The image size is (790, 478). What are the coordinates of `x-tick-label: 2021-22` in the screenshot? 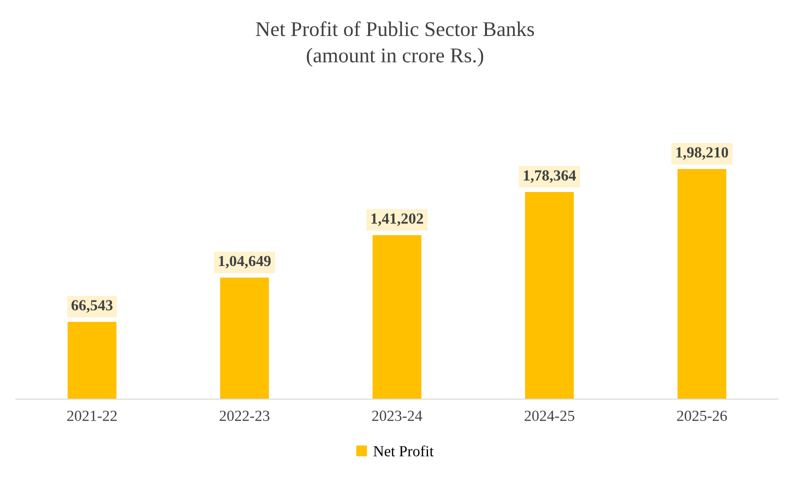 It's located at (92, 415).